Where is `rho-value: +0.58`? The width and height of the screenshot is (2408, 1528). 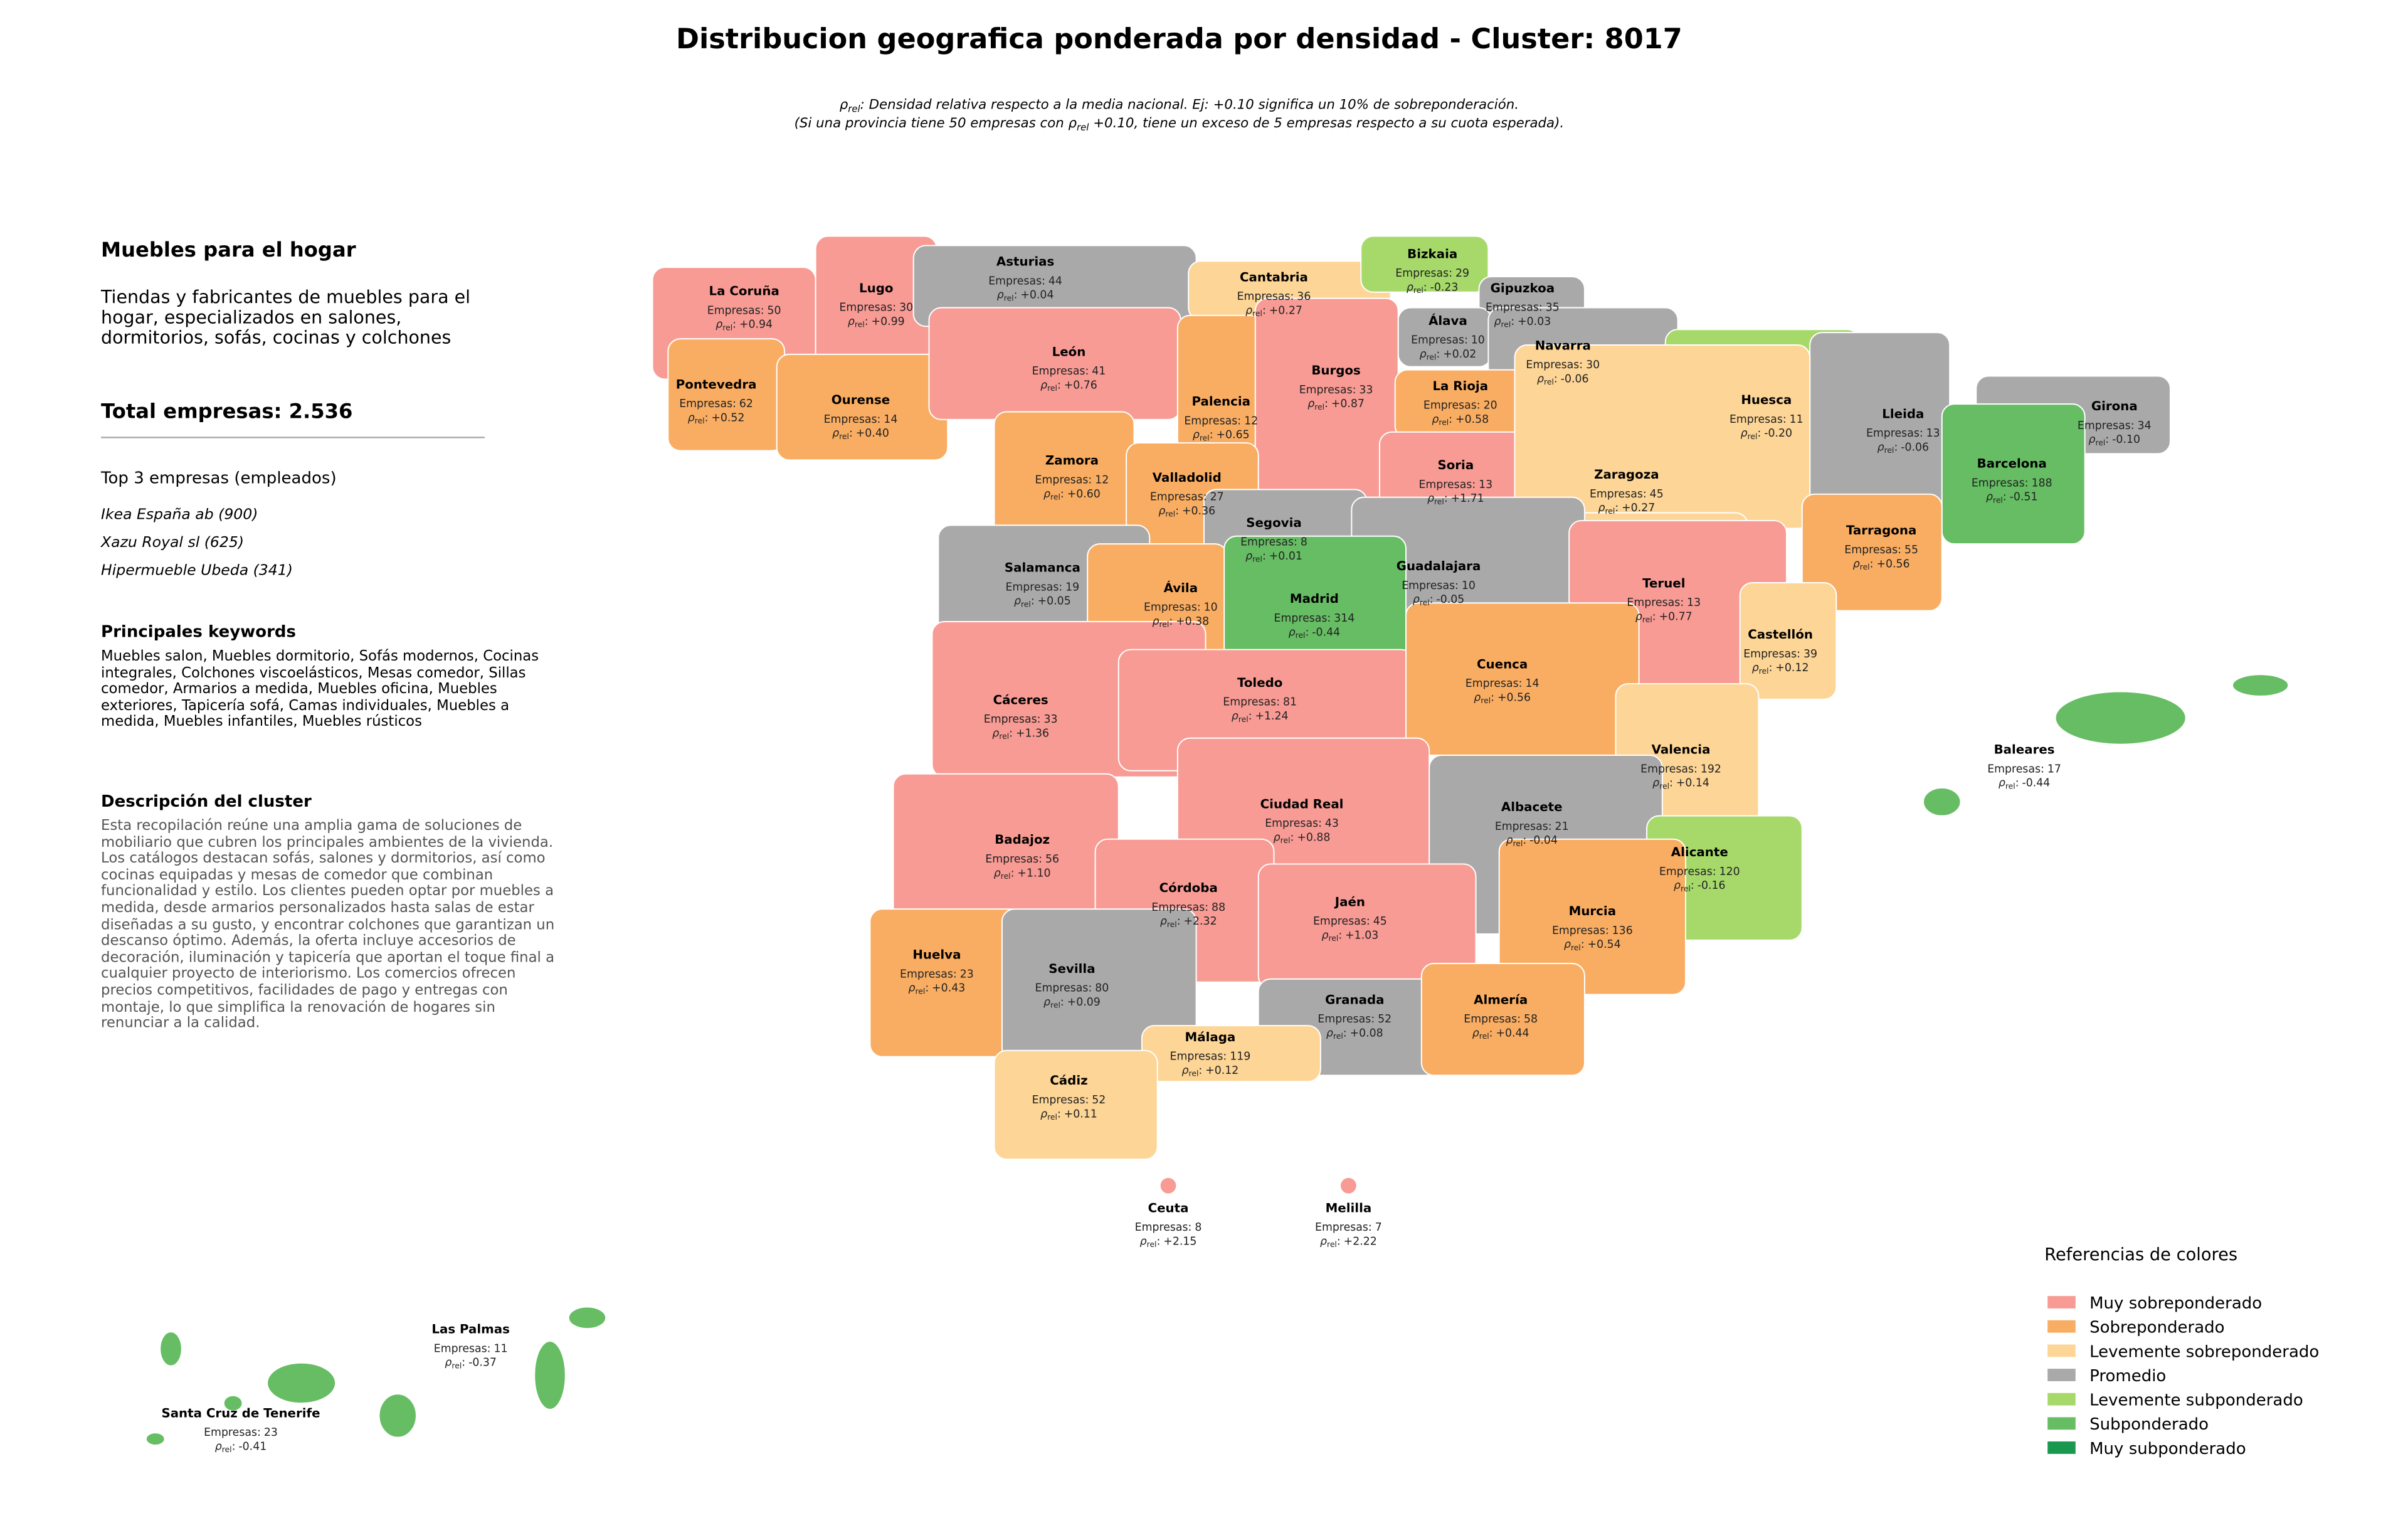
rho-value: +0.58 is located at coordinates (1472, 419).